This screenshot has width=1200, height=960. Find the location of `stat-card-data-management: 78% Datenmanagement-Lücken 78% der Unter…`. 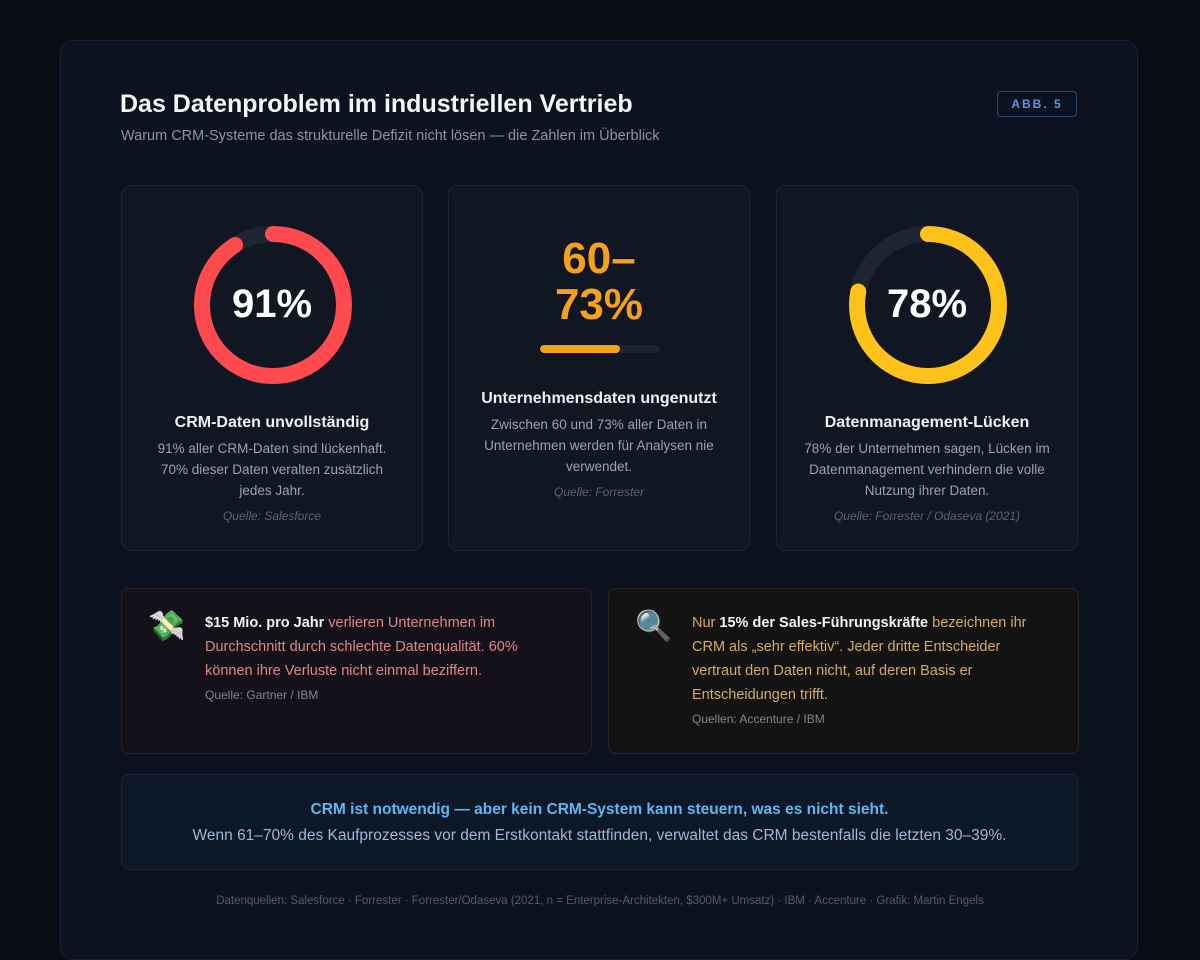

stat-card-data-management: 78% Datenmanagement-Lücken 78% der Unter… is located at coordinates (927, 368).